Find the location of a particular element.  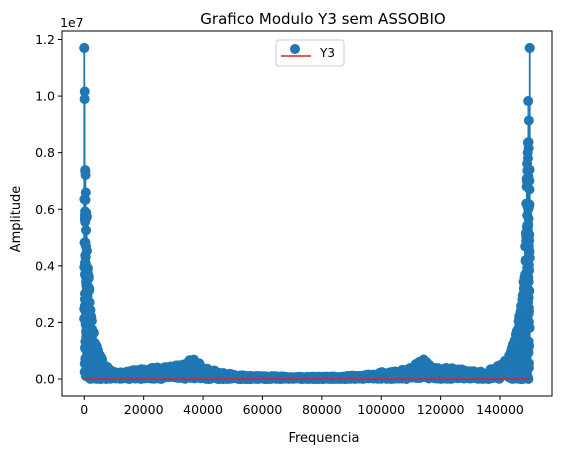

y-tick-label: 0.8 is located at coordinates (45, 152).